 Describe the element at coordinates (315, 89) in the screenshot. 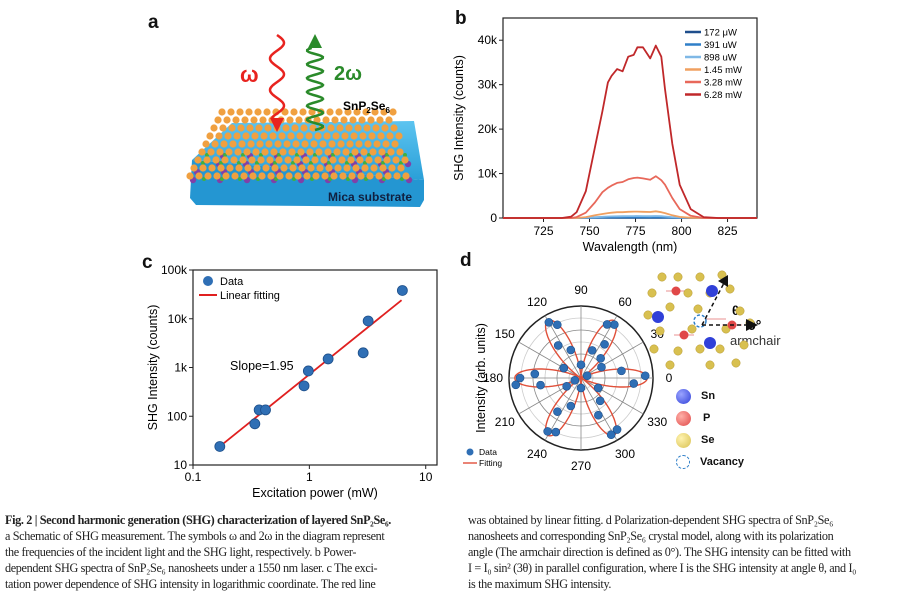

I see `shg-light-arrow` at that location.